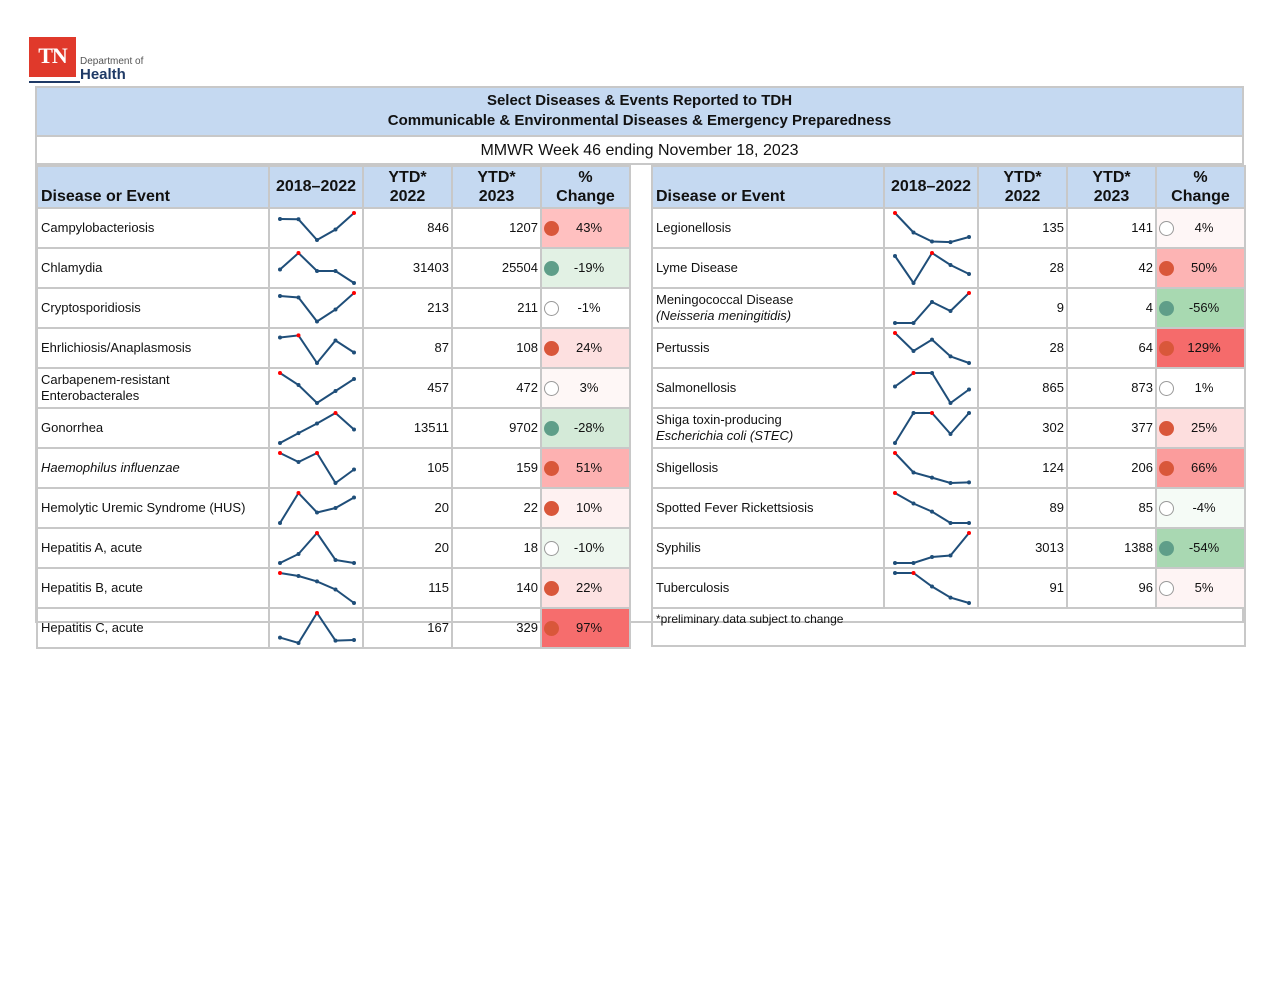 The height and width of the screenshot is (982, 1280). I want to click on disease-name: Haemophilus influenzae, so click(110, 467).